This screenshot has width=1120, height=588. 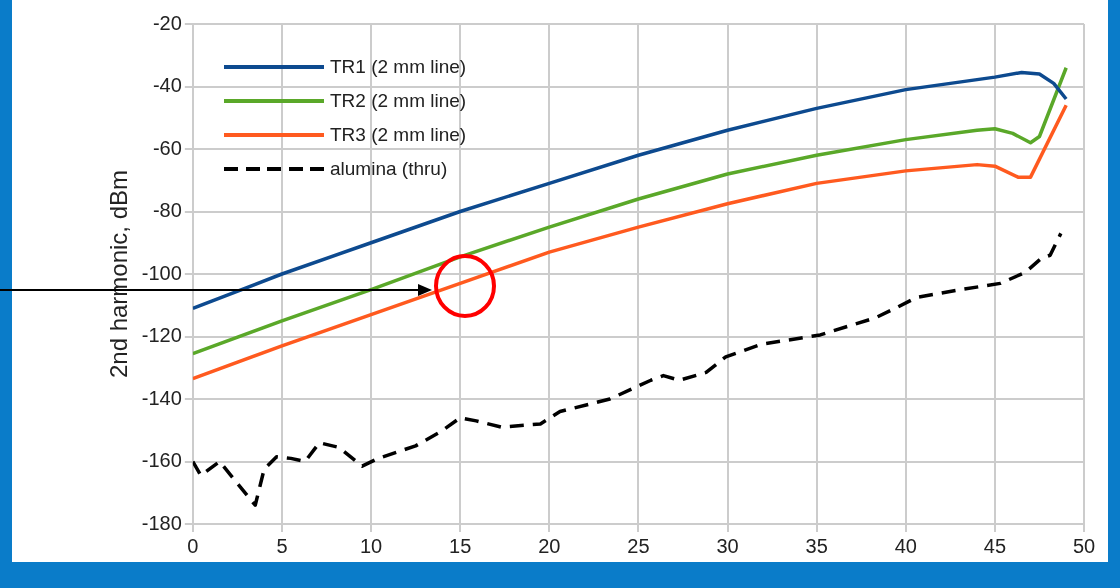 I want to click on y-tick-label: -80, so click(x=167, y=210).